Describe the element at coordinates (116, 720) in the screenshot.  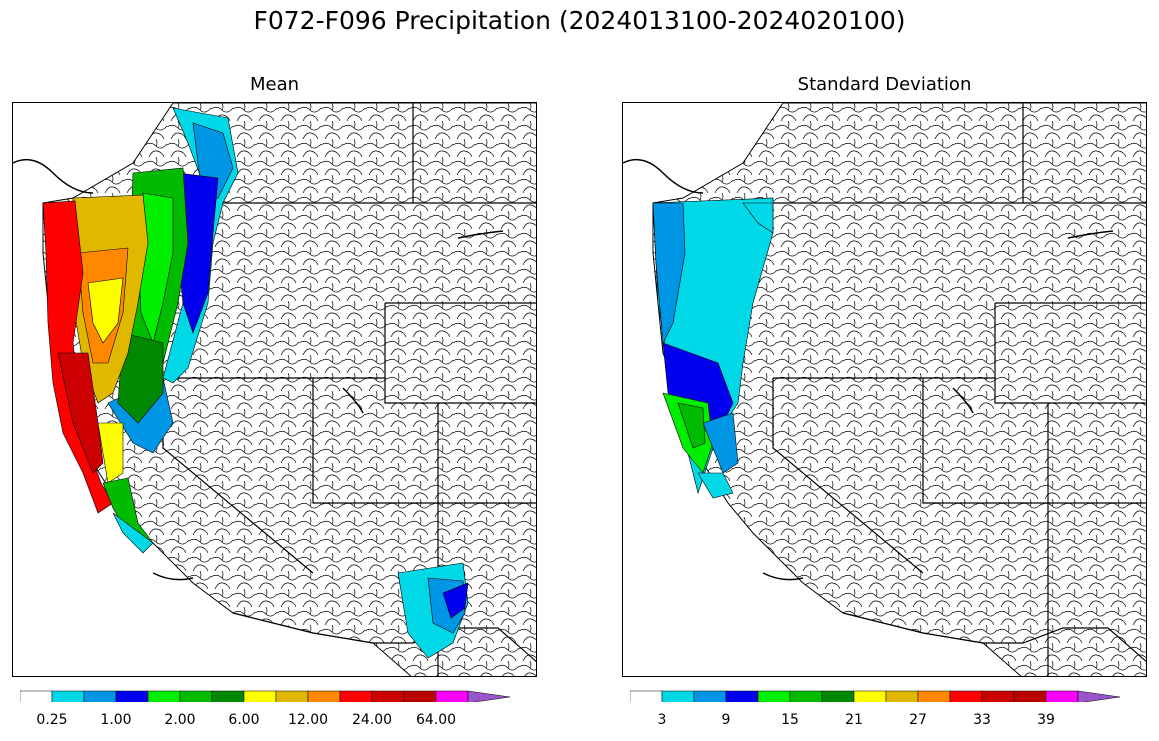
I see `colorbar-tick-label: 1.00` at that location.